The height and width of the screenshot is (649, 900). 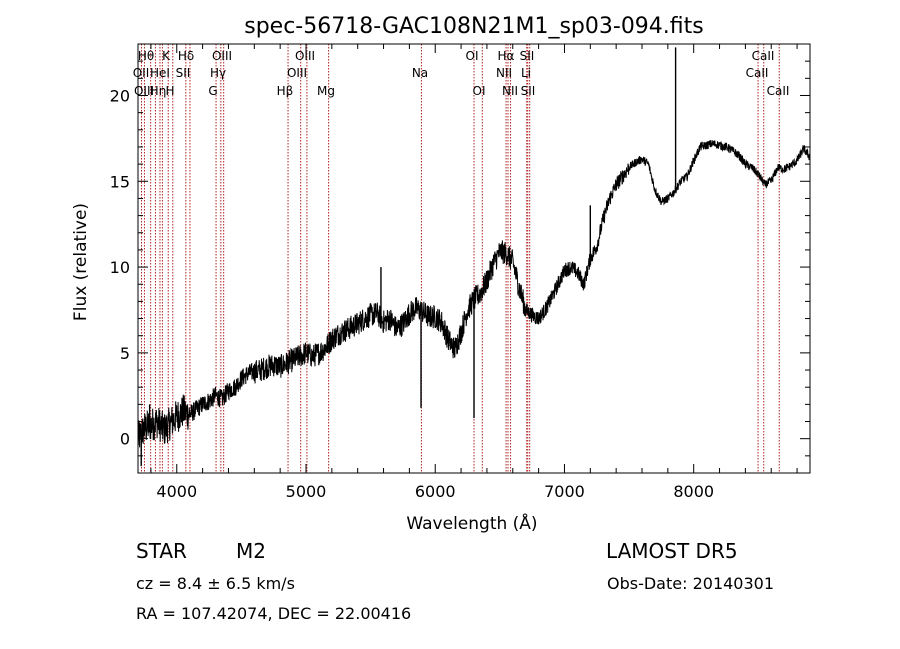 I want to click on survey-name: LAMOST DR5, so click(x=672, y=551).